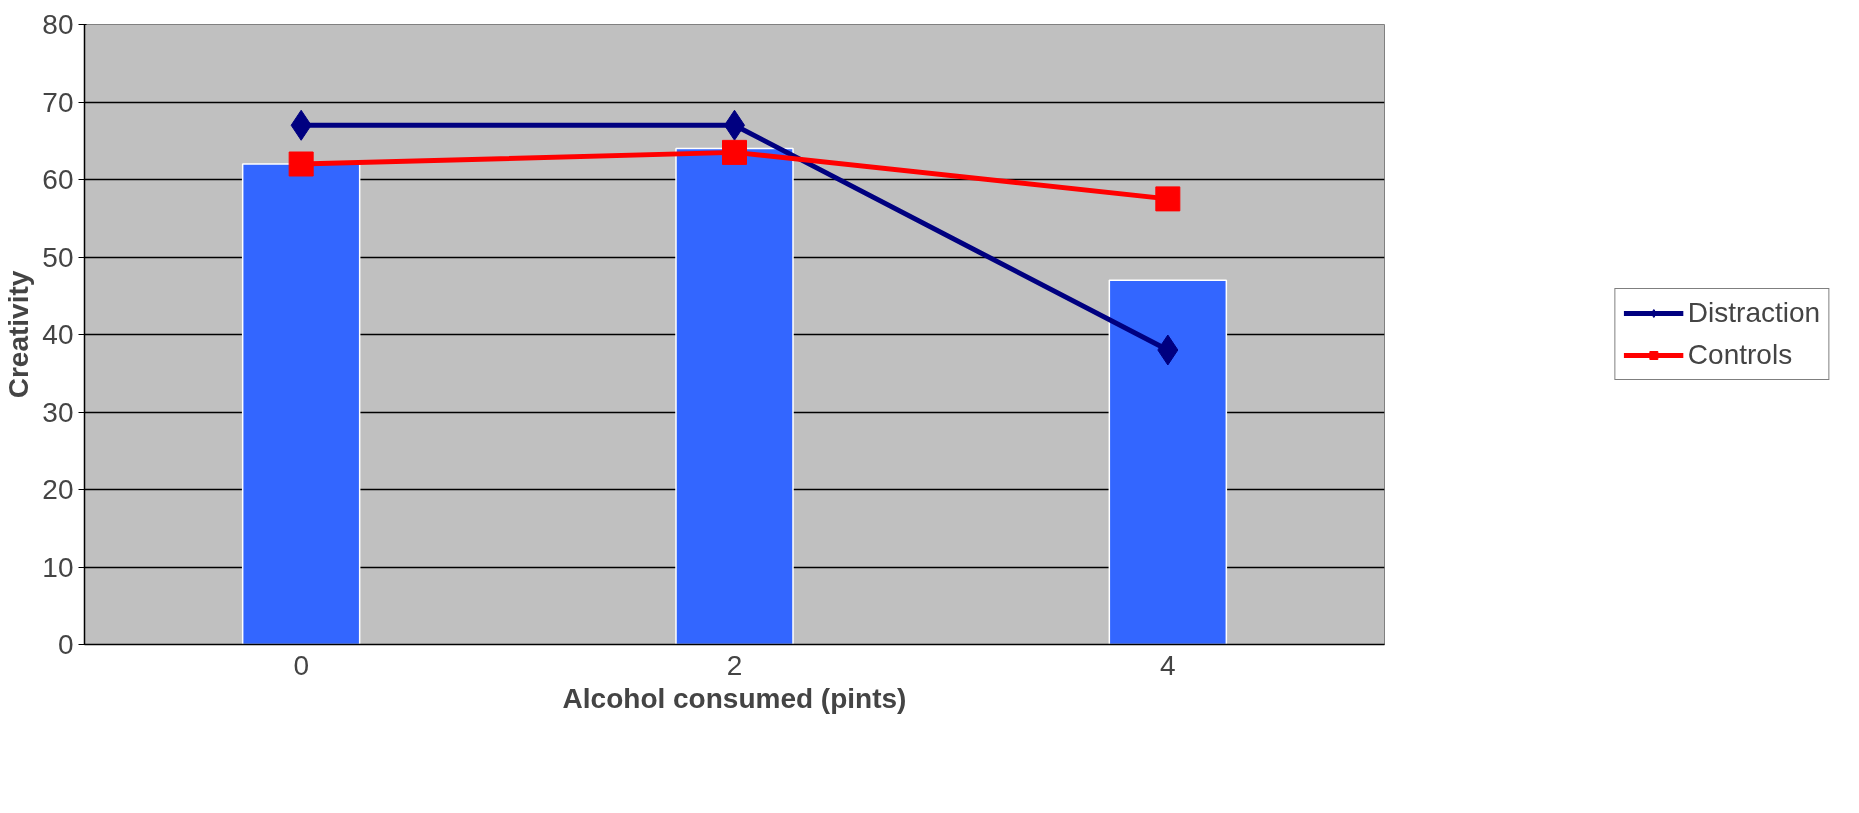 The height and width of the screenshot is (813, 1859). Describe the element at coordinates (734, 665) in the screenshot. I see `x-tick-label: 2` at that location.